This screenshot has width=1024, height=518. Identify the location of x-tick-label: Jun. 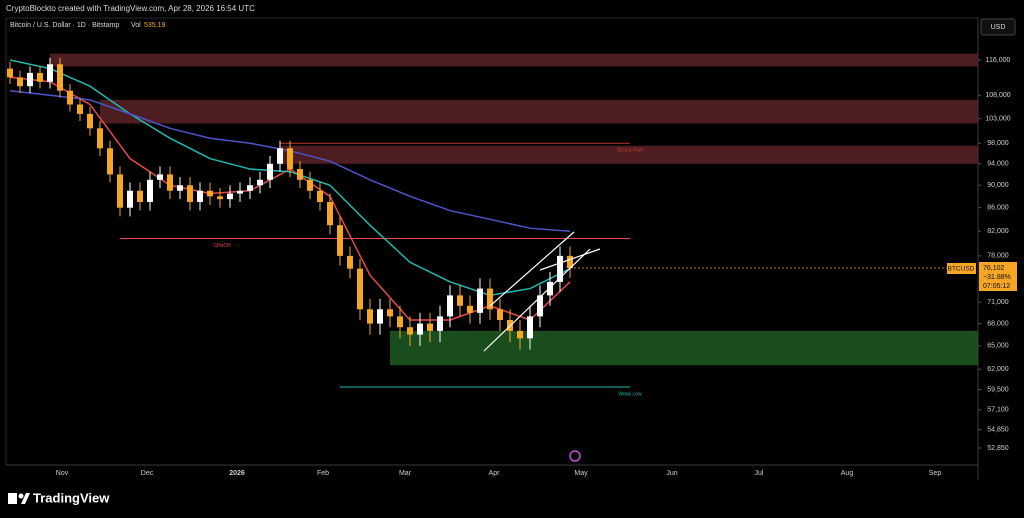
(671, 473).